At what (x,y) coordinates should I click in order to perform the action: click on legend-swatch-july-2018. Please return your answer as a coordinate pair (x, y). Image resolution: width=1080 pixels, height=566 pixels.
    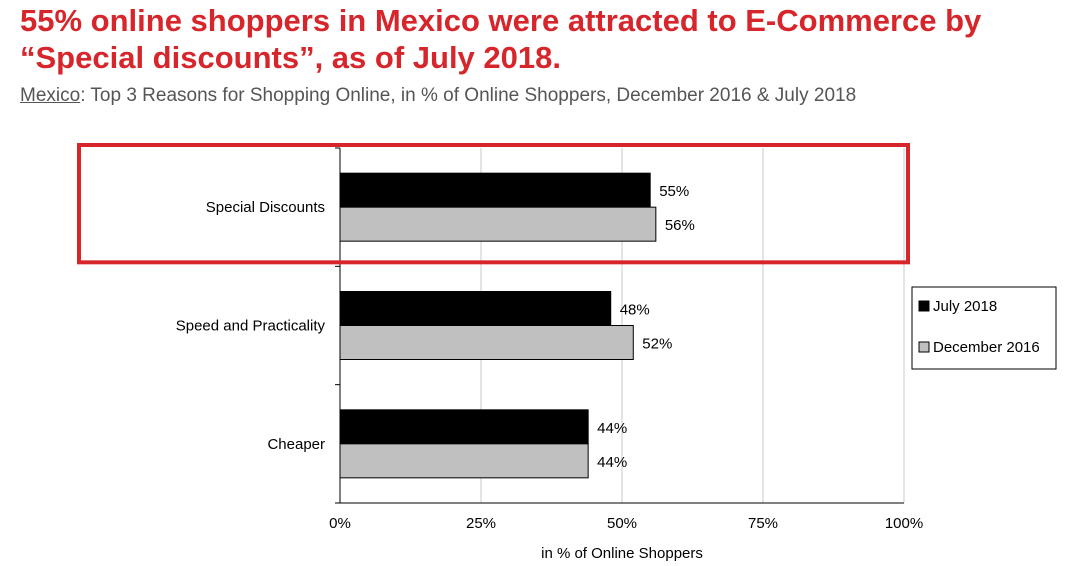
    Looking at the image, I should click on (924, 306).